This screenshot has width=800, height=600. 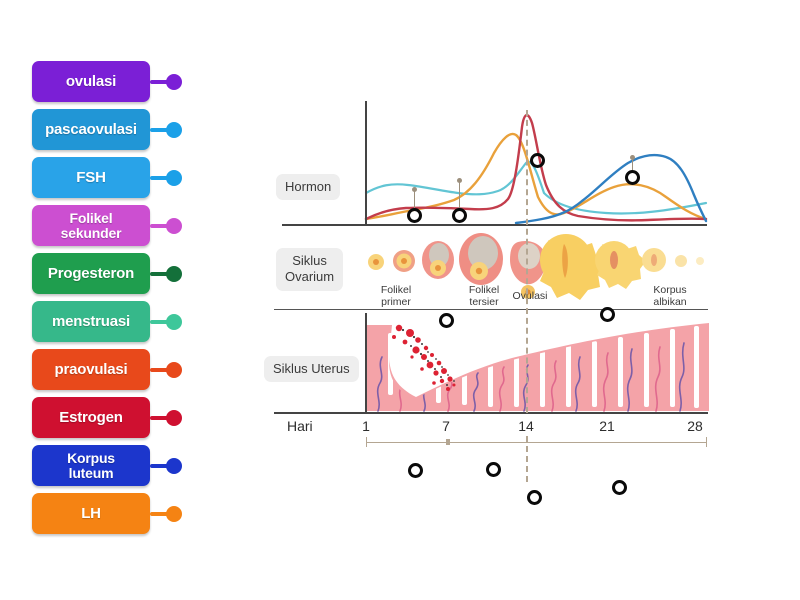 What do you see at coordinates (537, 160) in the screenshot?
I see `answer-target-t3` at bounding box center [537, 160].